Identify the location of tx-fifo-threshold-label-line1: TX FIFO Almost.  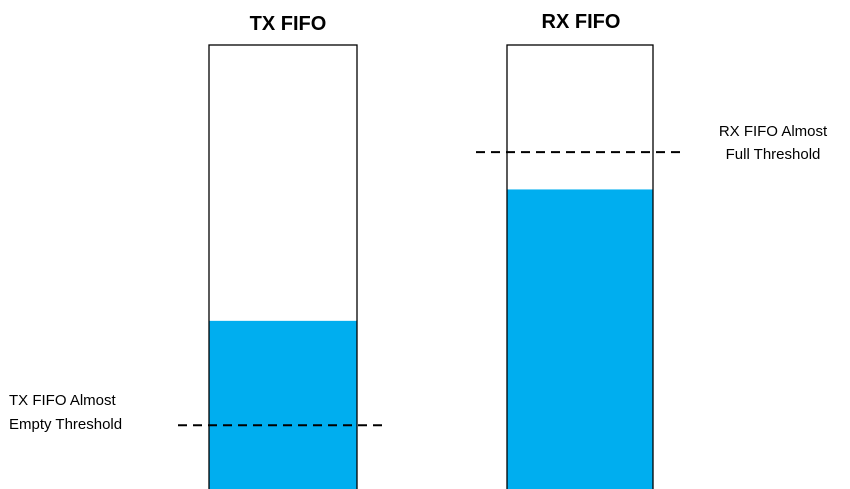
(63, 400).